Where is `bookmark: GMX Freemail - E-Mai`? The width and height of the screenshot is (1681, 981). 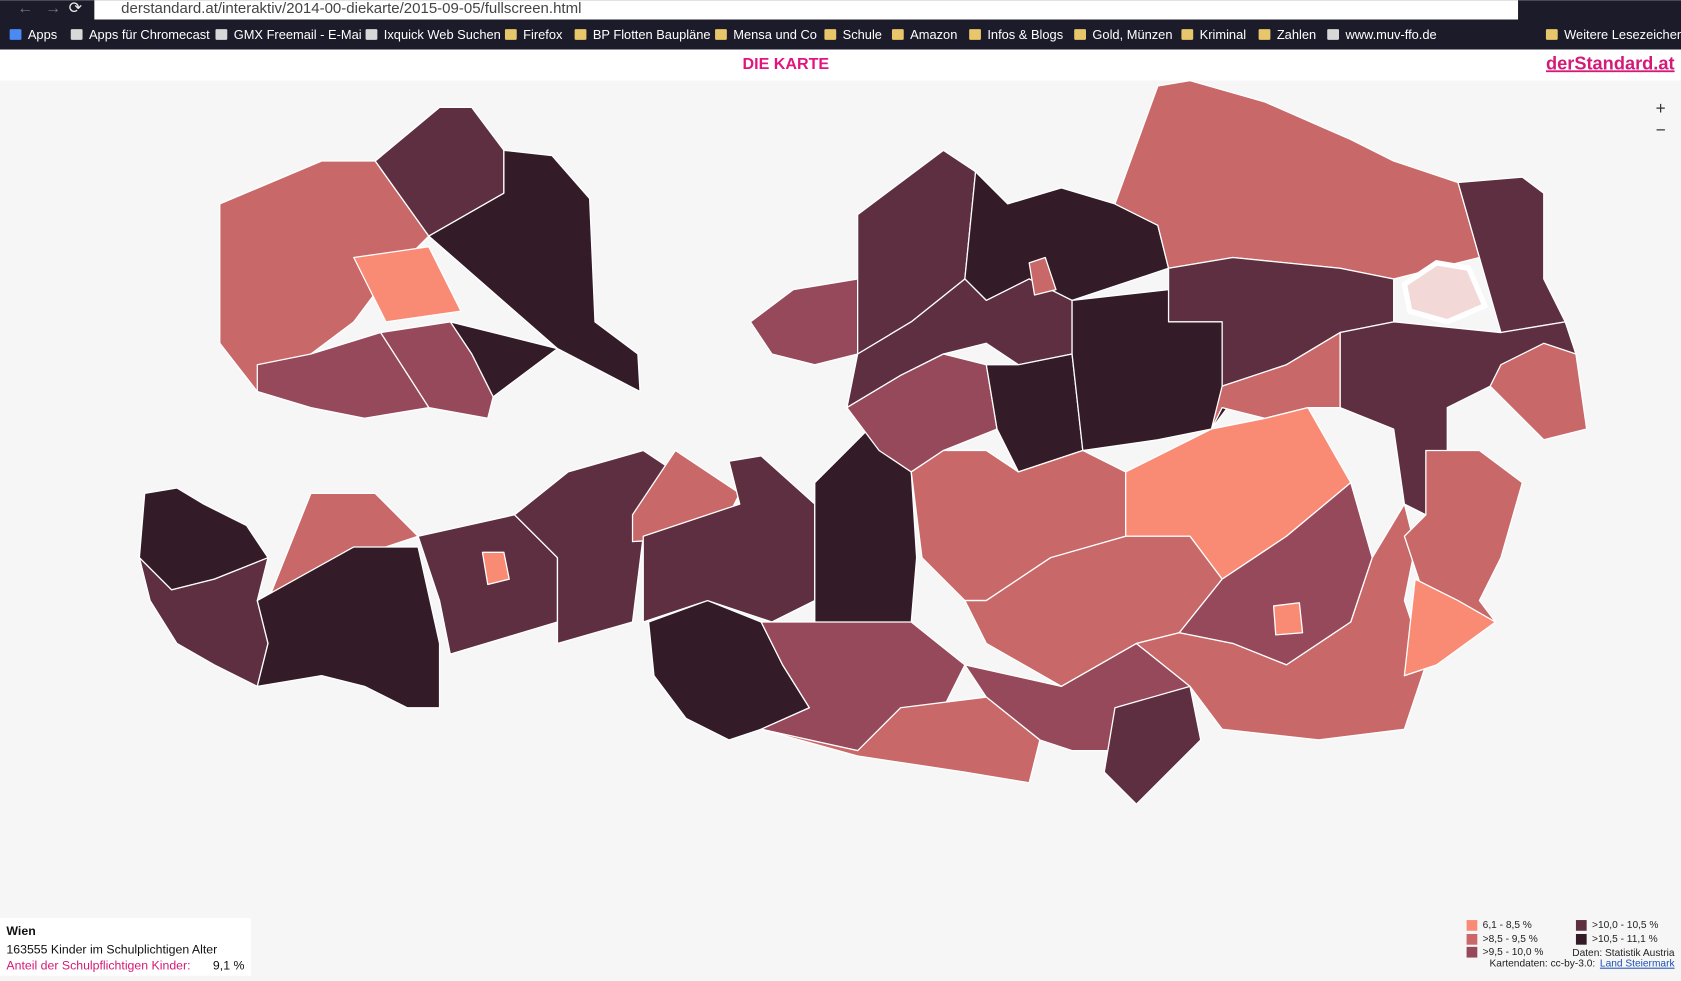 bookmark: GMX Freemail - E-Mai is located at coordinates (298, 34).